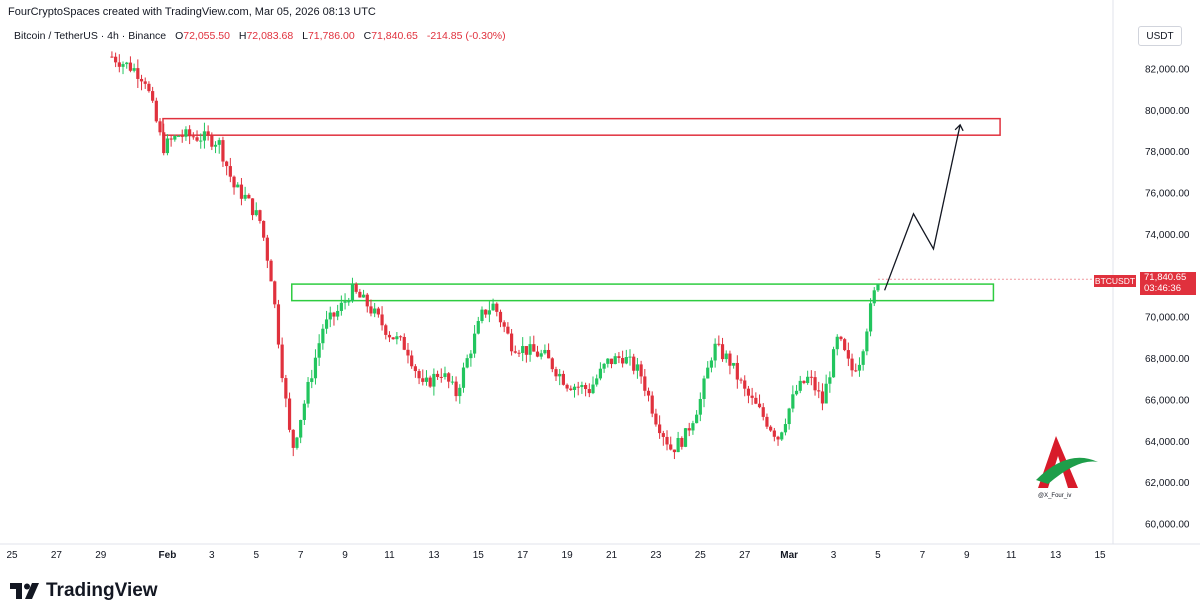 The width and height of the screenshot is (1200, 616). What do you see at coordinates (1115, 281) in the screenshot?
I see `symbol-price-tag: BTCUSDT` at bounding box center [1115, 281].